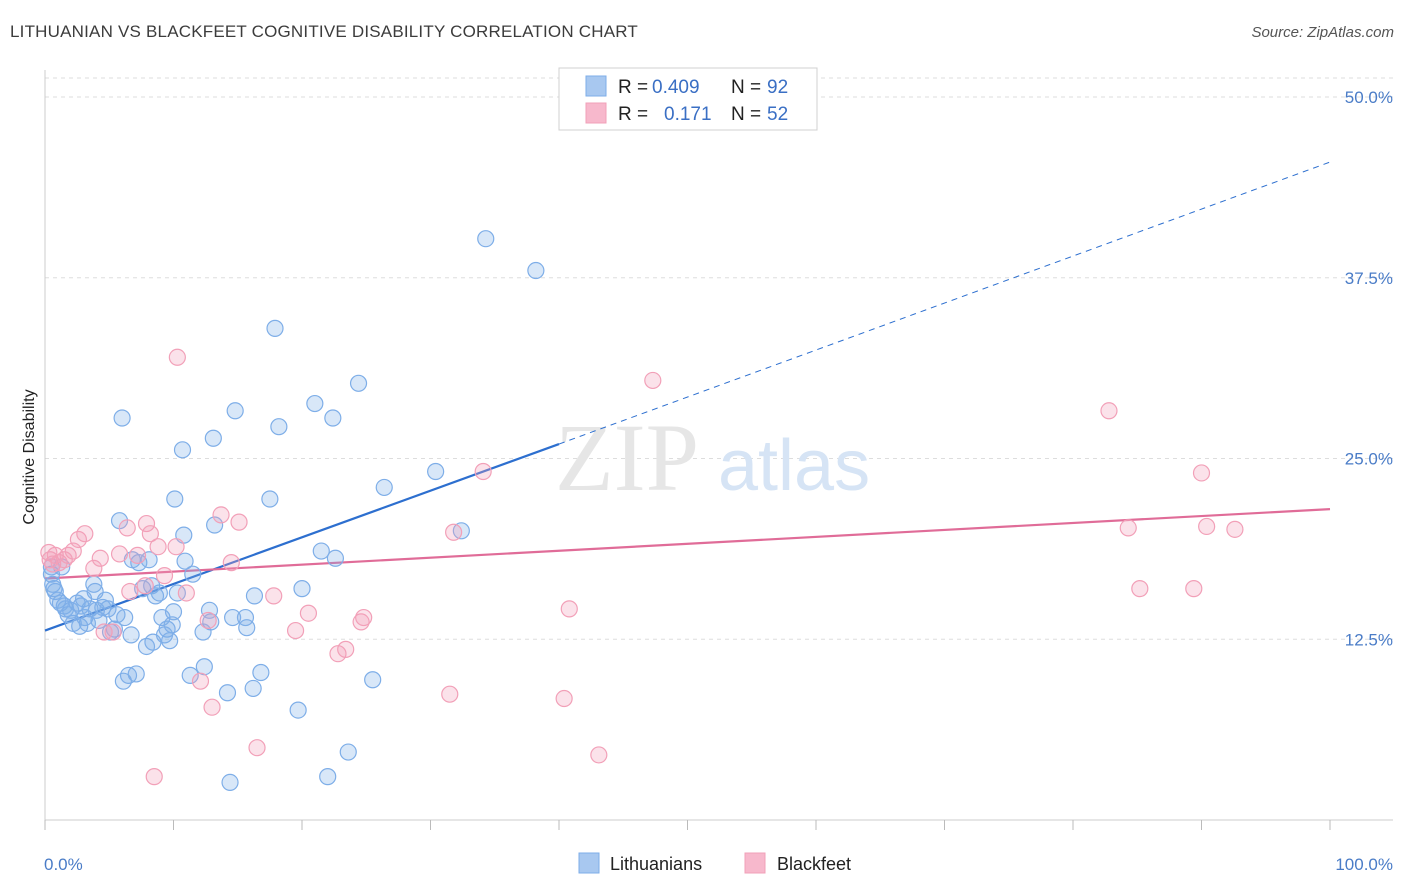 The image size is (1406, 892). What do you see at coordinates (814, 864) in the screenshot?
I see `bottom-legend-blackfeet: Blackfeet` at bounding box center [814, 864].